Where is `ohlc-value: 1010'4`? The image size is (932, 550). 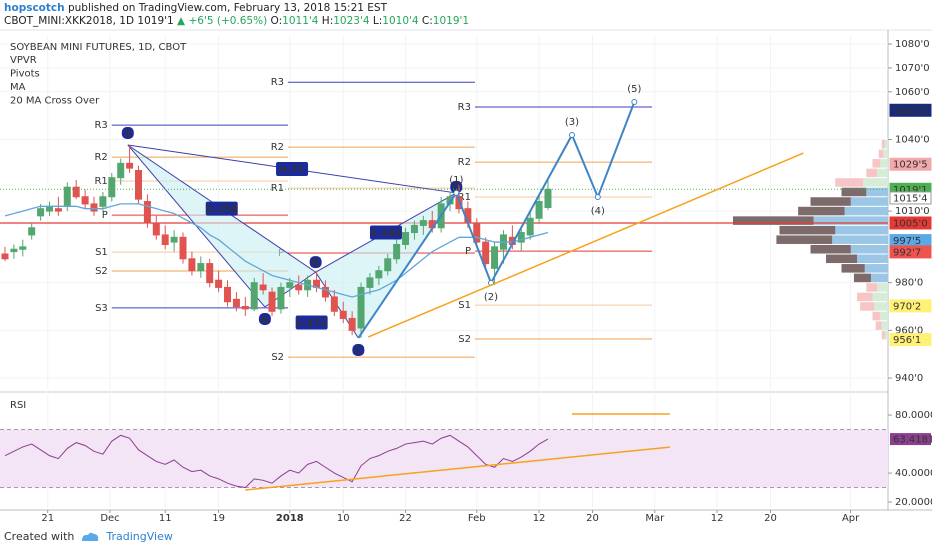
ohlc-value: 1010'4 is located at coordinates (400, 21).